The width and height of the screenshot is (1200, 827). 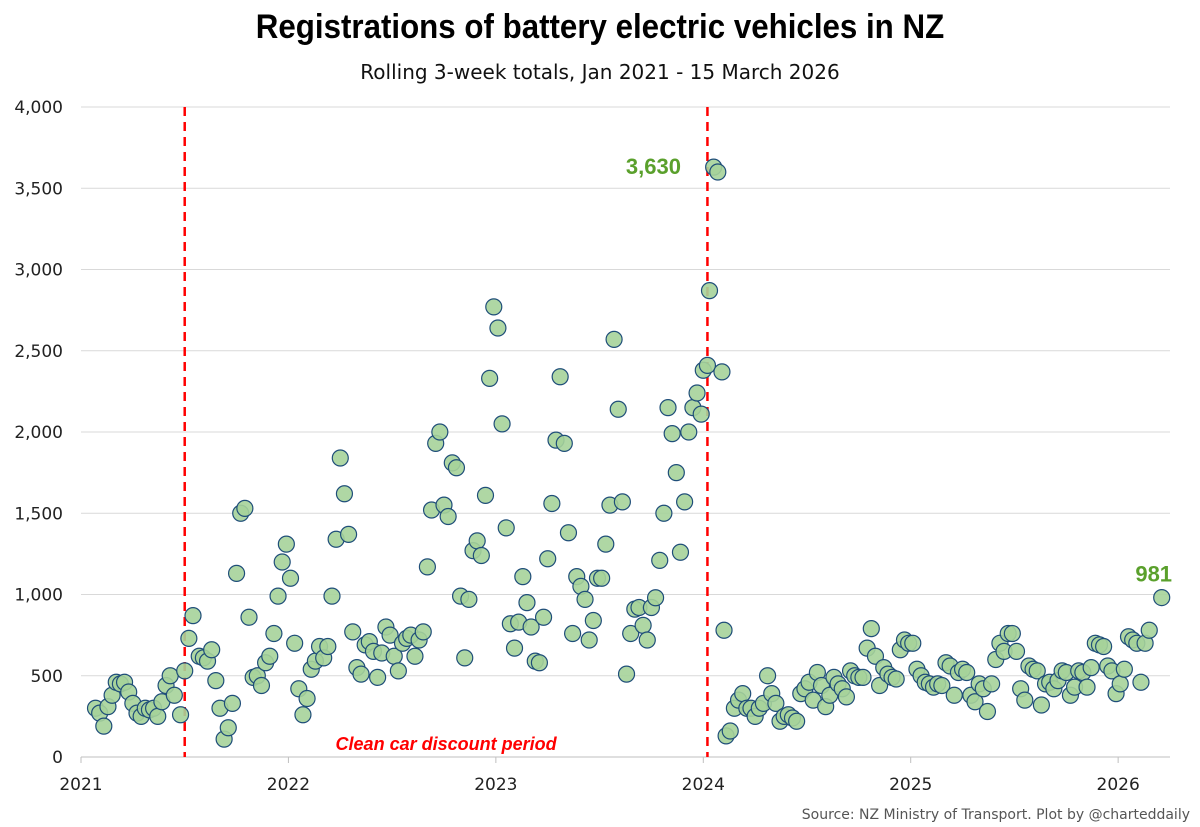 What do you see at coordinates (38, 271) in the screenshot?
I see `y-tick-label: 3,000` at bounding box center [38, 271].